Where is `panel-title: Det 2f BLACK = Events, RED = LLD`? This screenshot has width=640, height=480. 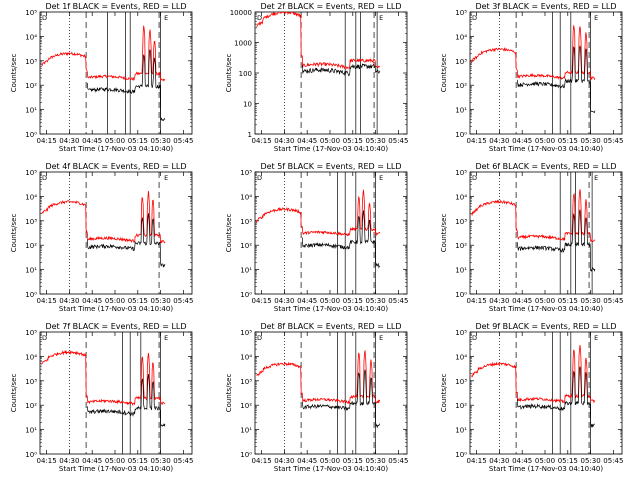
panel-title: Det 2f BLACK = Events, RED = LLD is located at coordinates (330, 6).